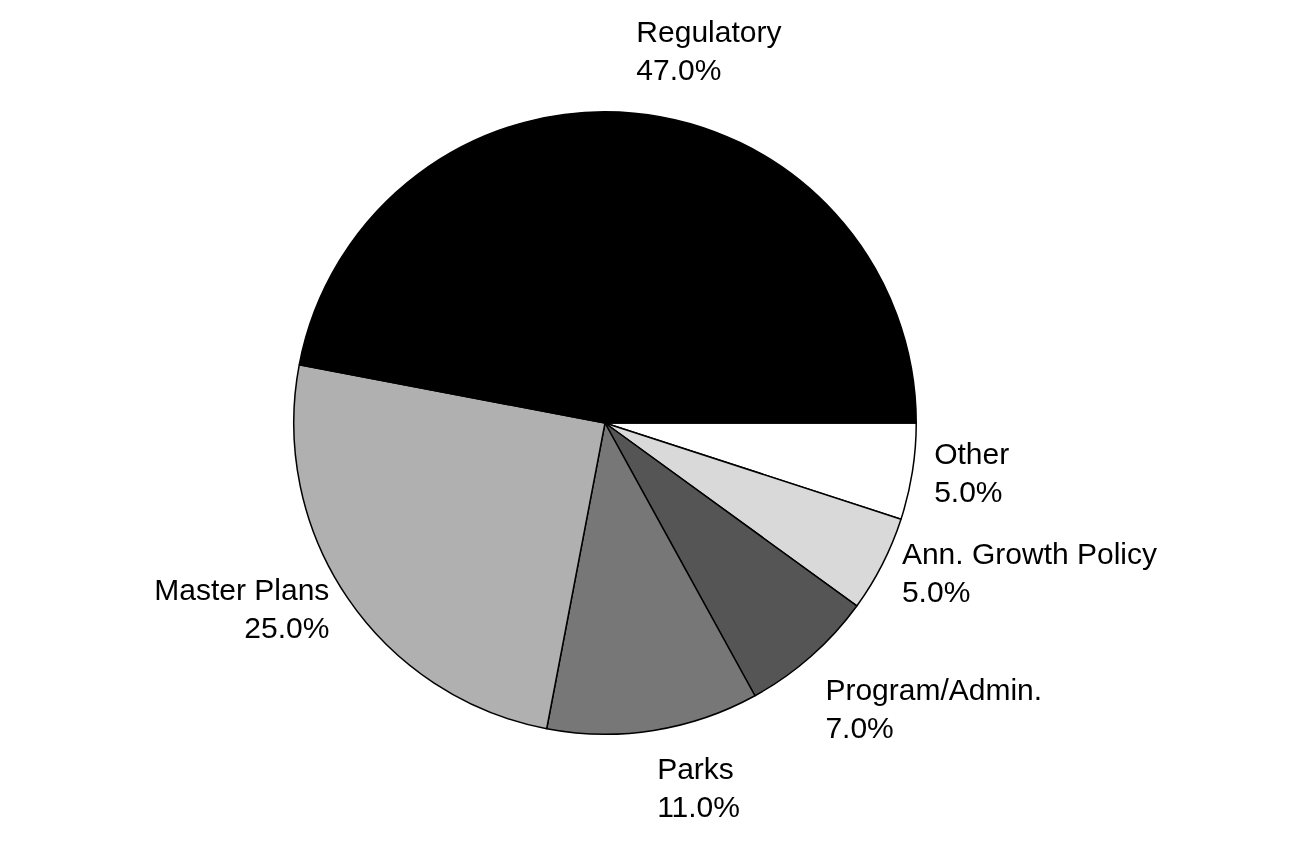 The height and width of the screenshot is (846, 1314). What do you see at coordinates (695, 769) in the screenshot?
I see `slice-label: Parks` at bounding box center [695, 769].